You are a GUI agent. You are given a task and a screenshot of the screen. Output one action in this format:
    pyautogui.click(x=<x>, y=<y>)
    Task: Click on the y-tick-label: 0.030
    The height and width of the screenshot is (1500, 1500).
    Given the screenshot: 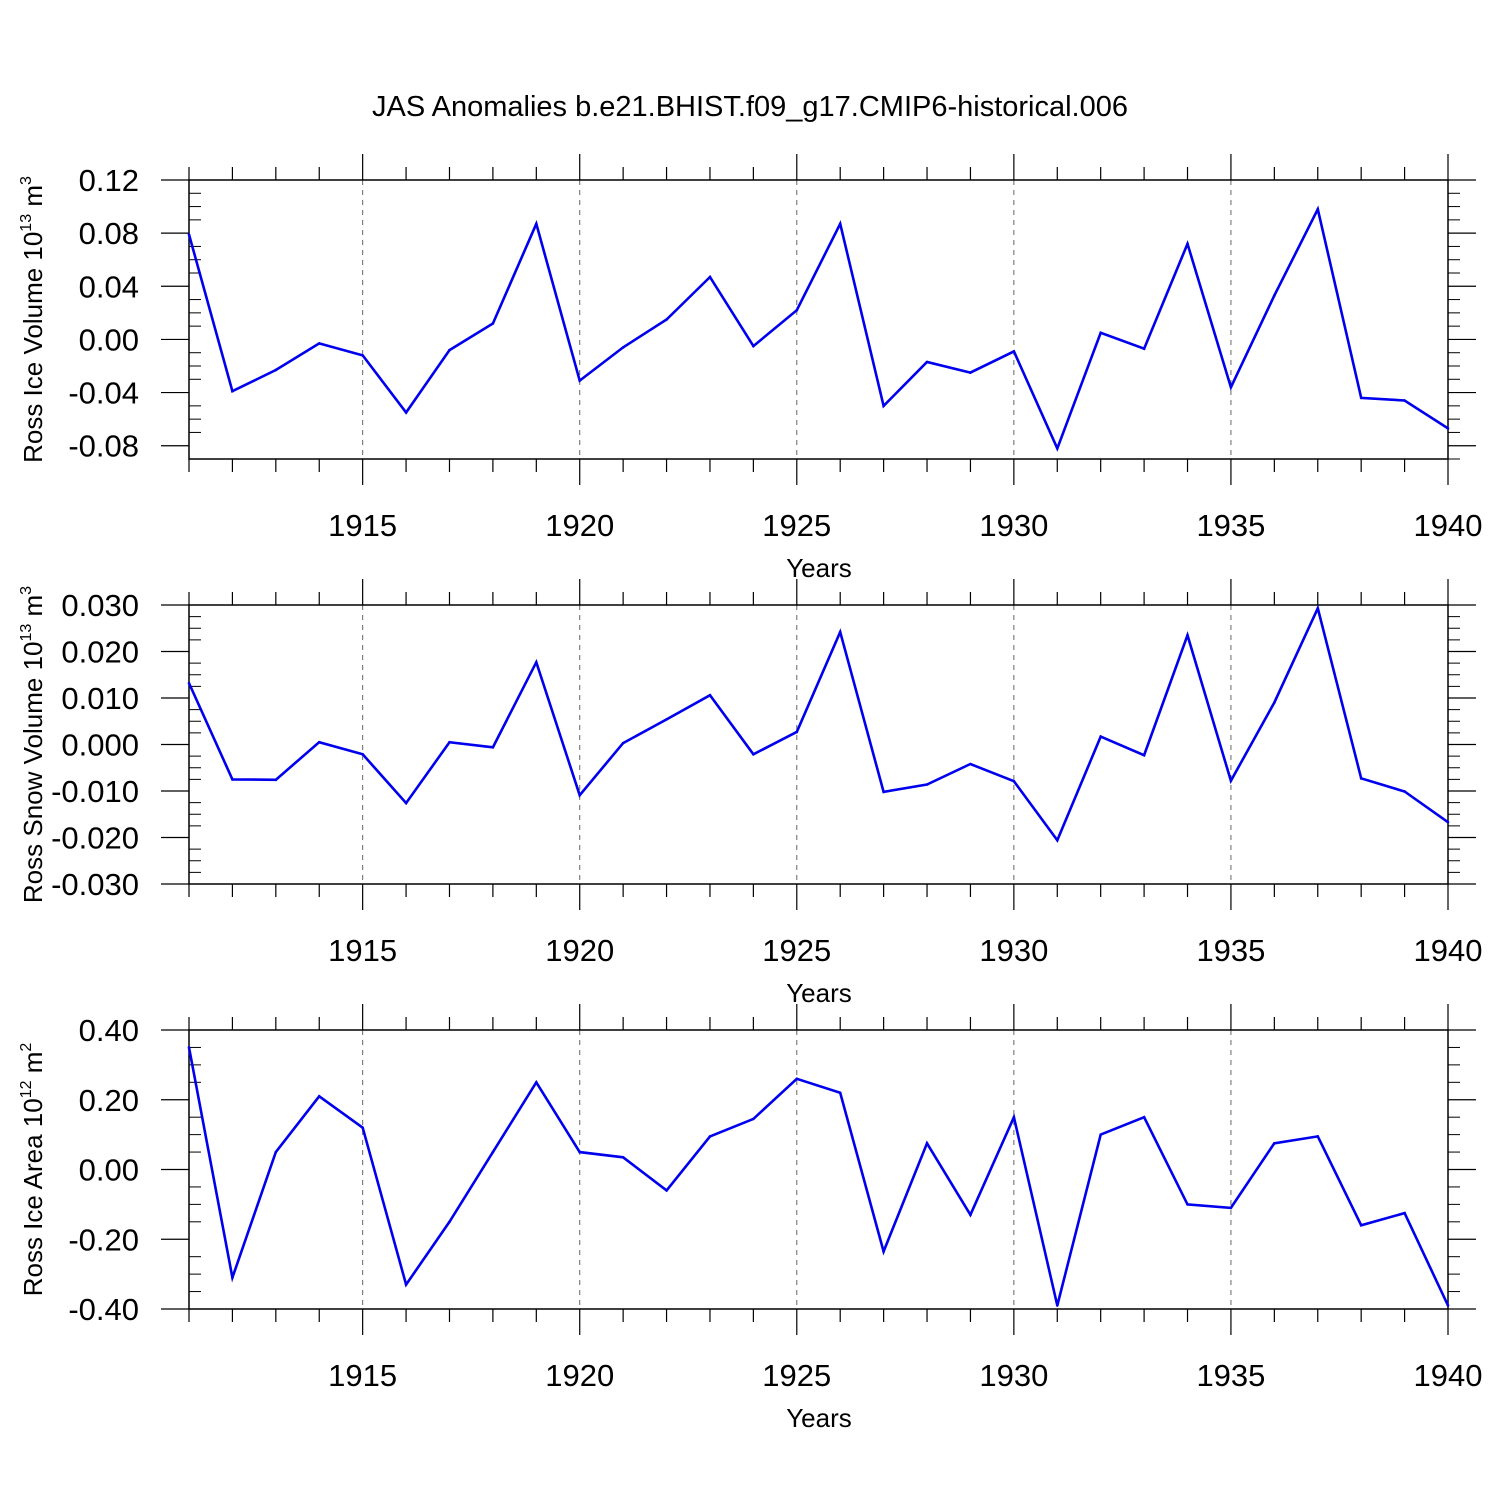 What is the action you would take?
    pyautogui.click(x=100, y=605)
    